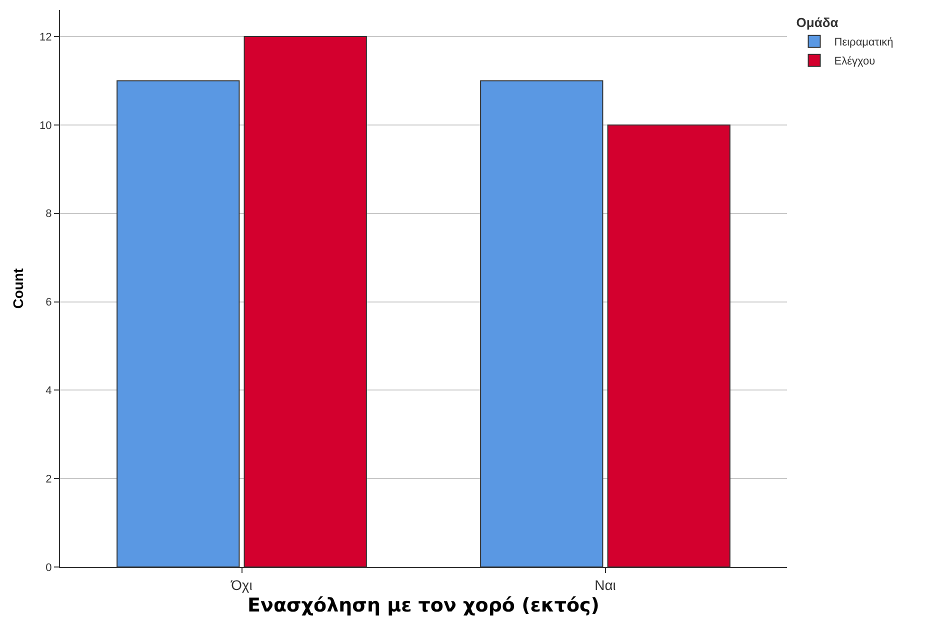 Image resolution: width=937 pixels, height=637 pixels. What do you see at coordinates (49, 479) in the screenshot?
I see `y-tick-label: 2` at bounding box center [49, 479].